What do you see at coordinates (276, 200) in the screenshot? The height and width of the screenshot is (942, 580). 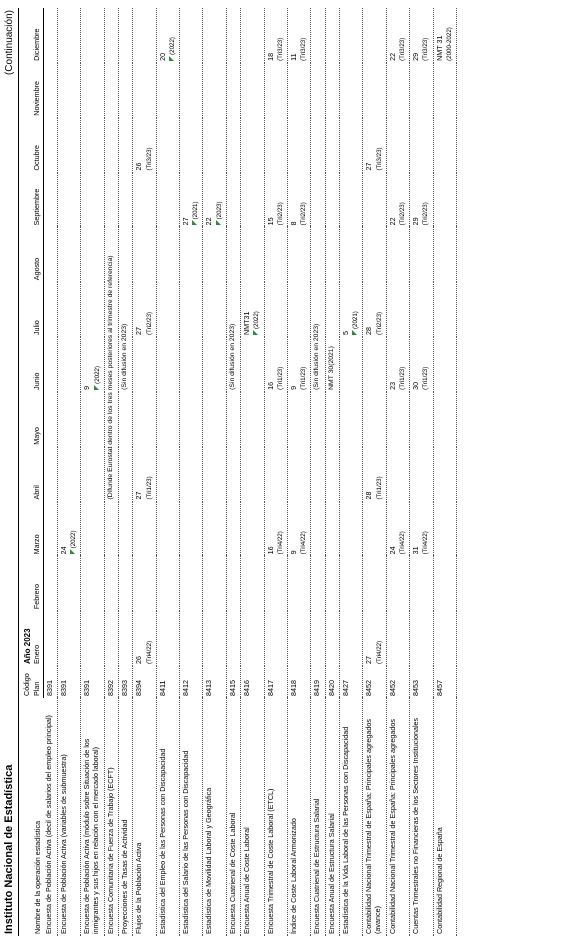 I see `month-cell: 15 (Tri2/23)` at bounding box center [276, 200].